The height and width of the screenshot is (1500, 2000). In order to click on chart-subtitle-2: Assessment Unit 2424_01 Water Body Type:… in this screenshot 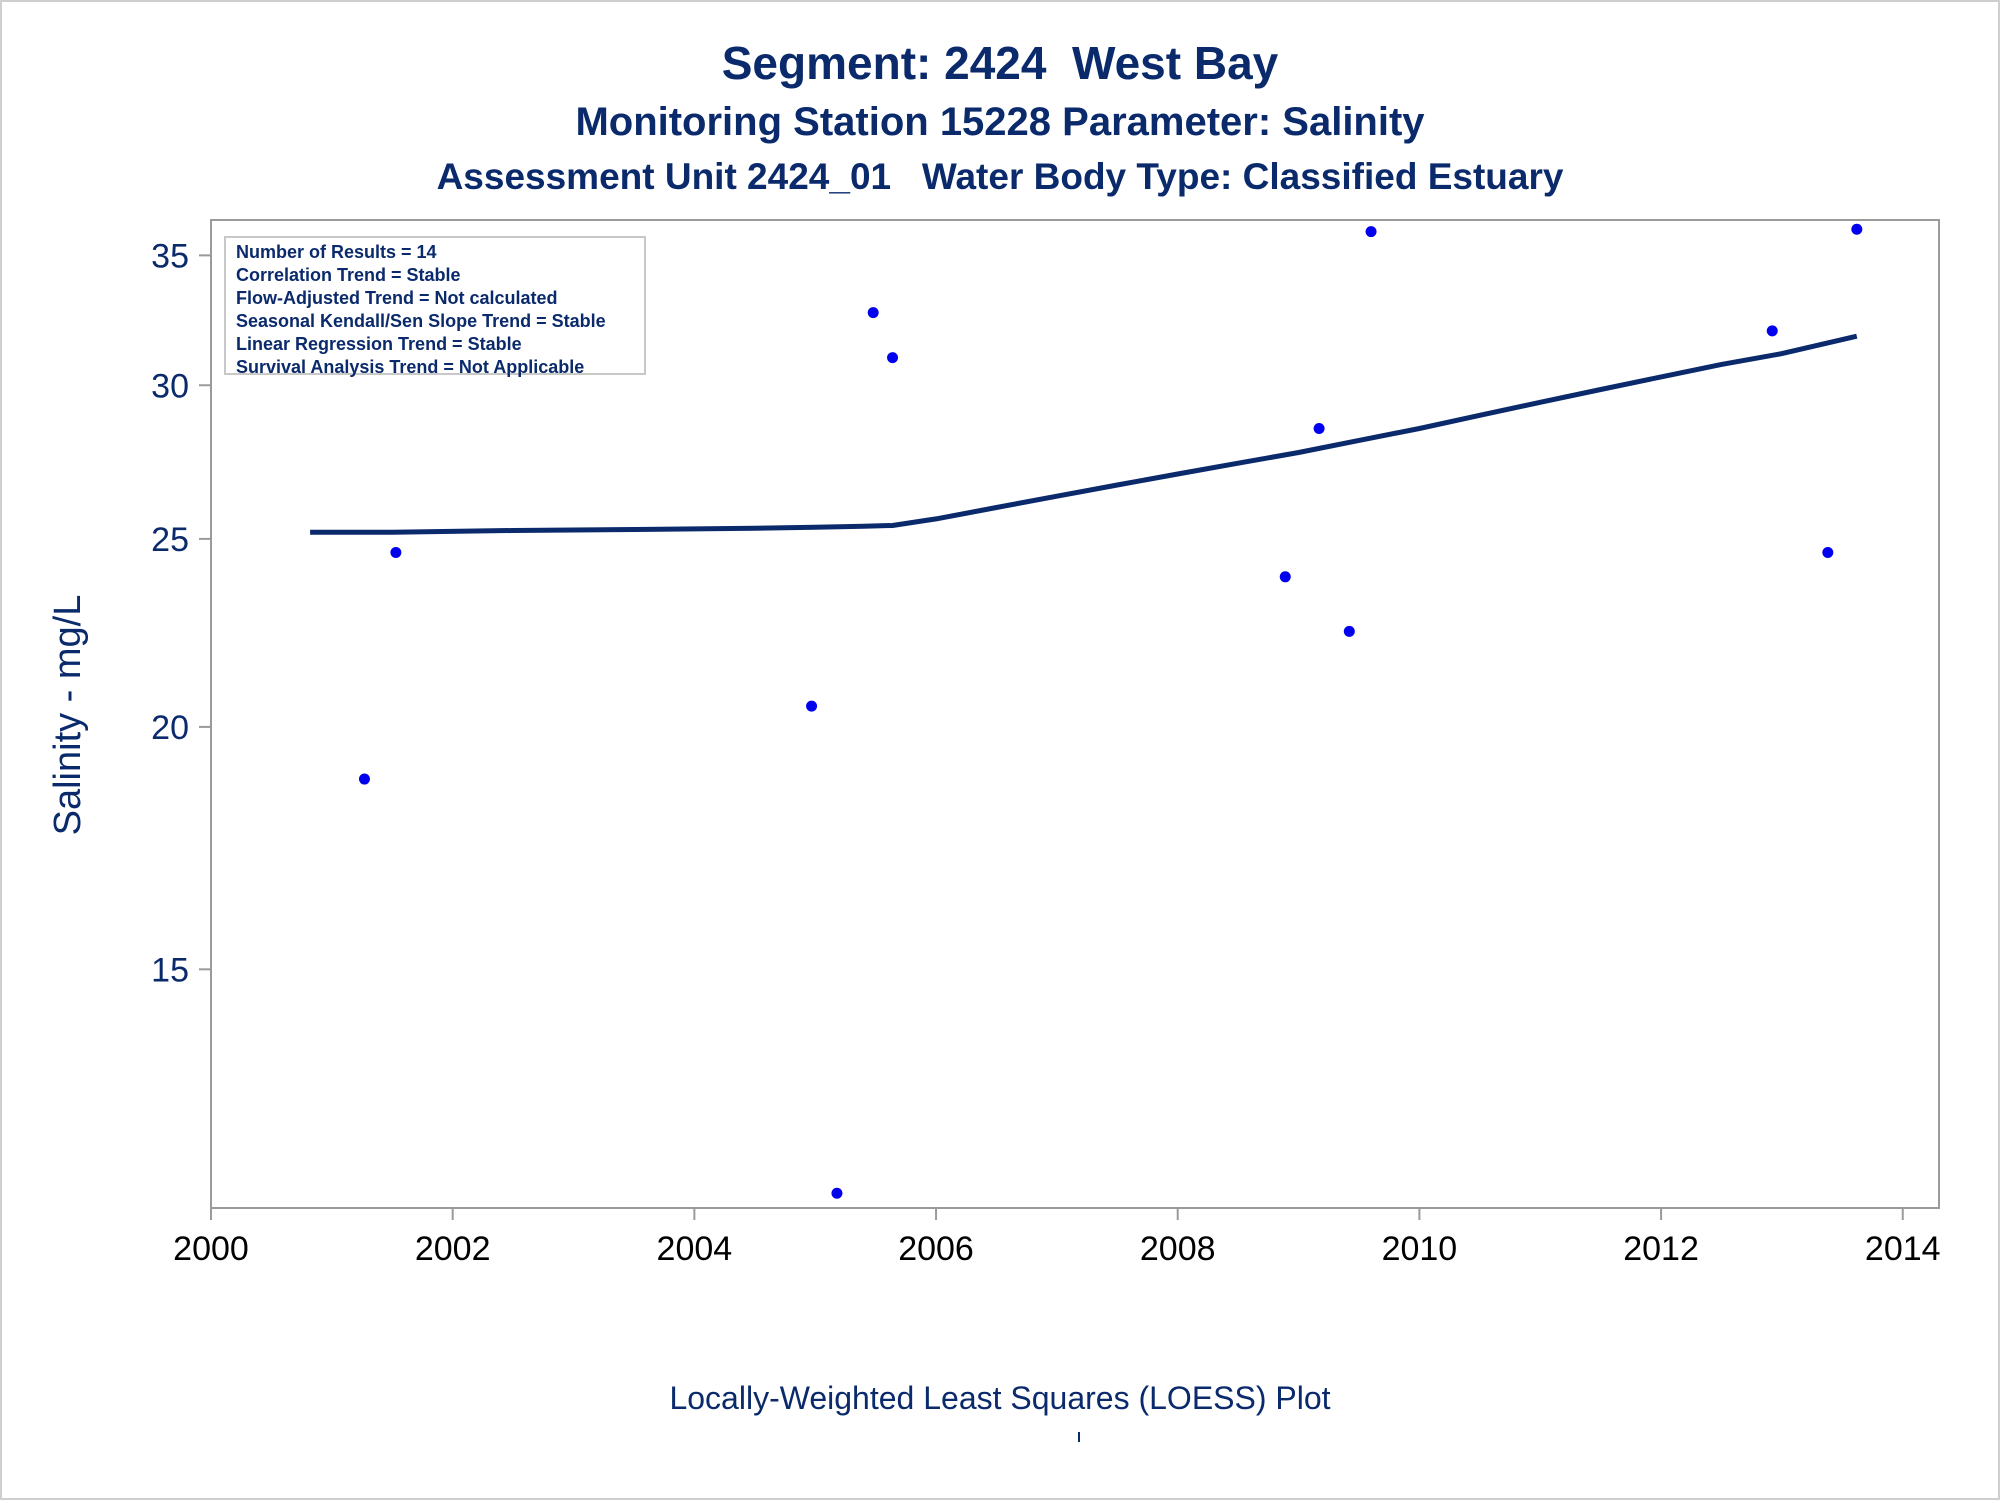, I will do `click(1000, 176)`.